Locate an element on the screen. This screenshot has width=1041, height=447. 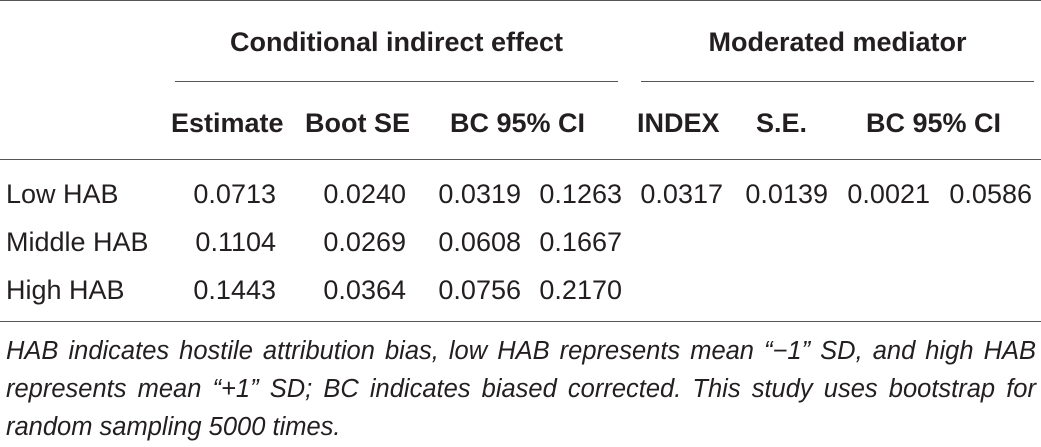
group-header-conditional-indirect-effect: Conditional indirect effect is located at coordinates (396, 42).